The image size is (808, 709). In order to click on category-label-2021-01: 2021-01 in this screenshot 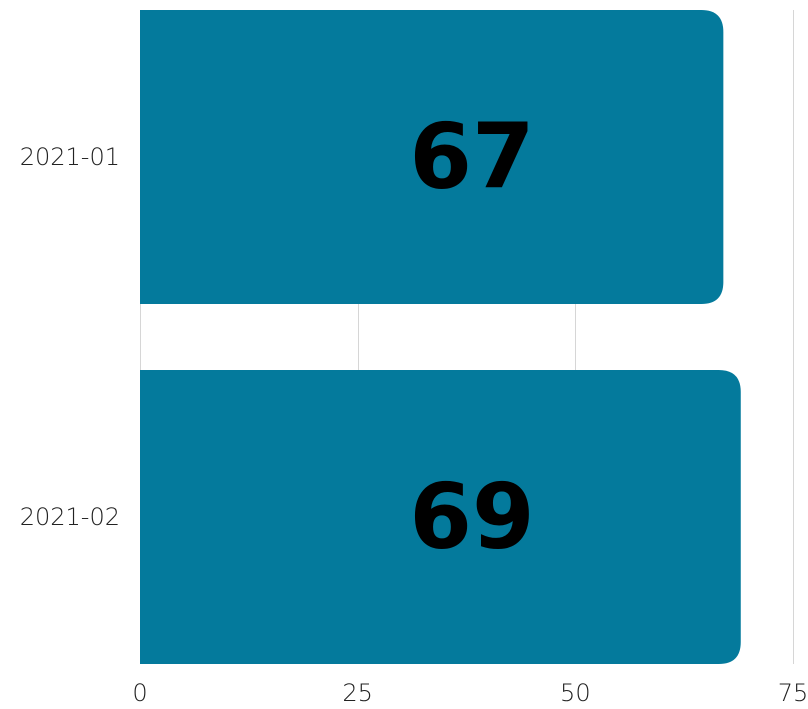, I will do `click(70, 157)`.